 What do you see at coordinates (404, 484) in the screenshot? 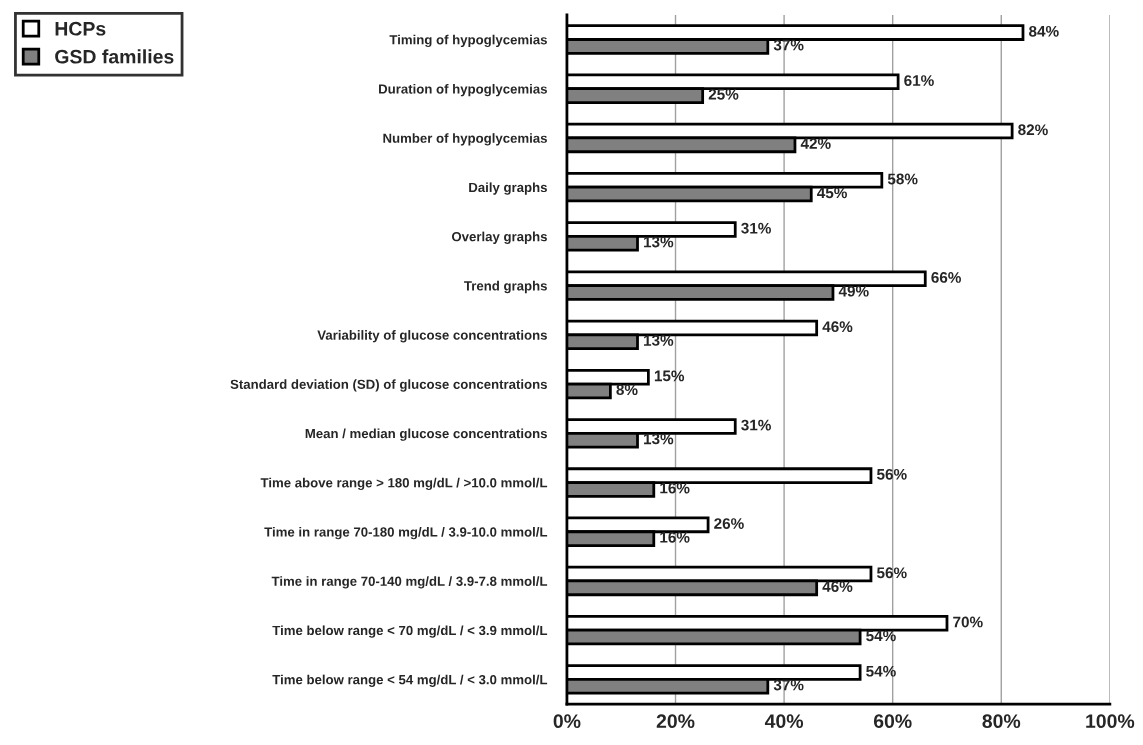
I see `y-tick-label: Time above range > 180 mg/dL / >10.0 mmol/L` at bounding box center [404, 484].